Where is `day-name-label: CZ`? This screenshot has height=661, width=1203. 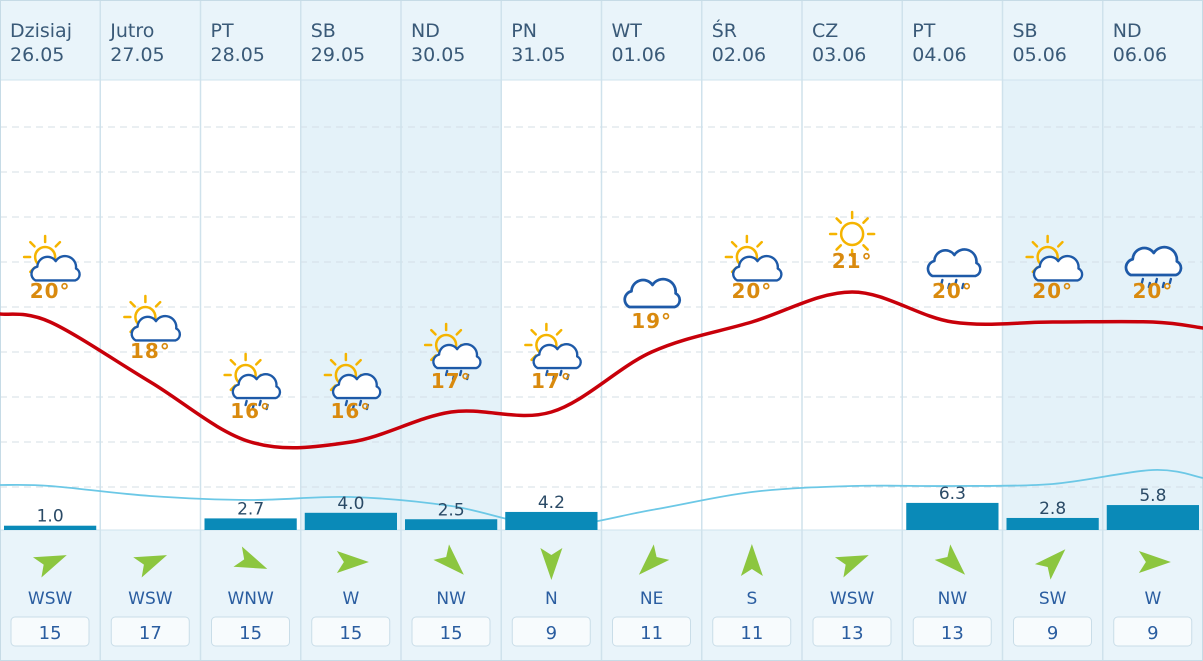 day-name-label: CZ is located at coordinates (825, 31).